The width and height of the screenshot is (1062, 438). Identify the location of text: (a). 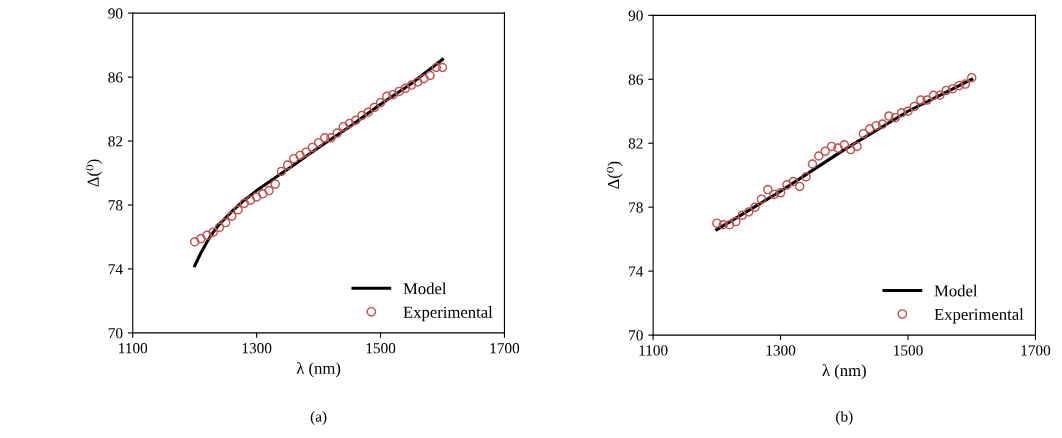
(318, 418).